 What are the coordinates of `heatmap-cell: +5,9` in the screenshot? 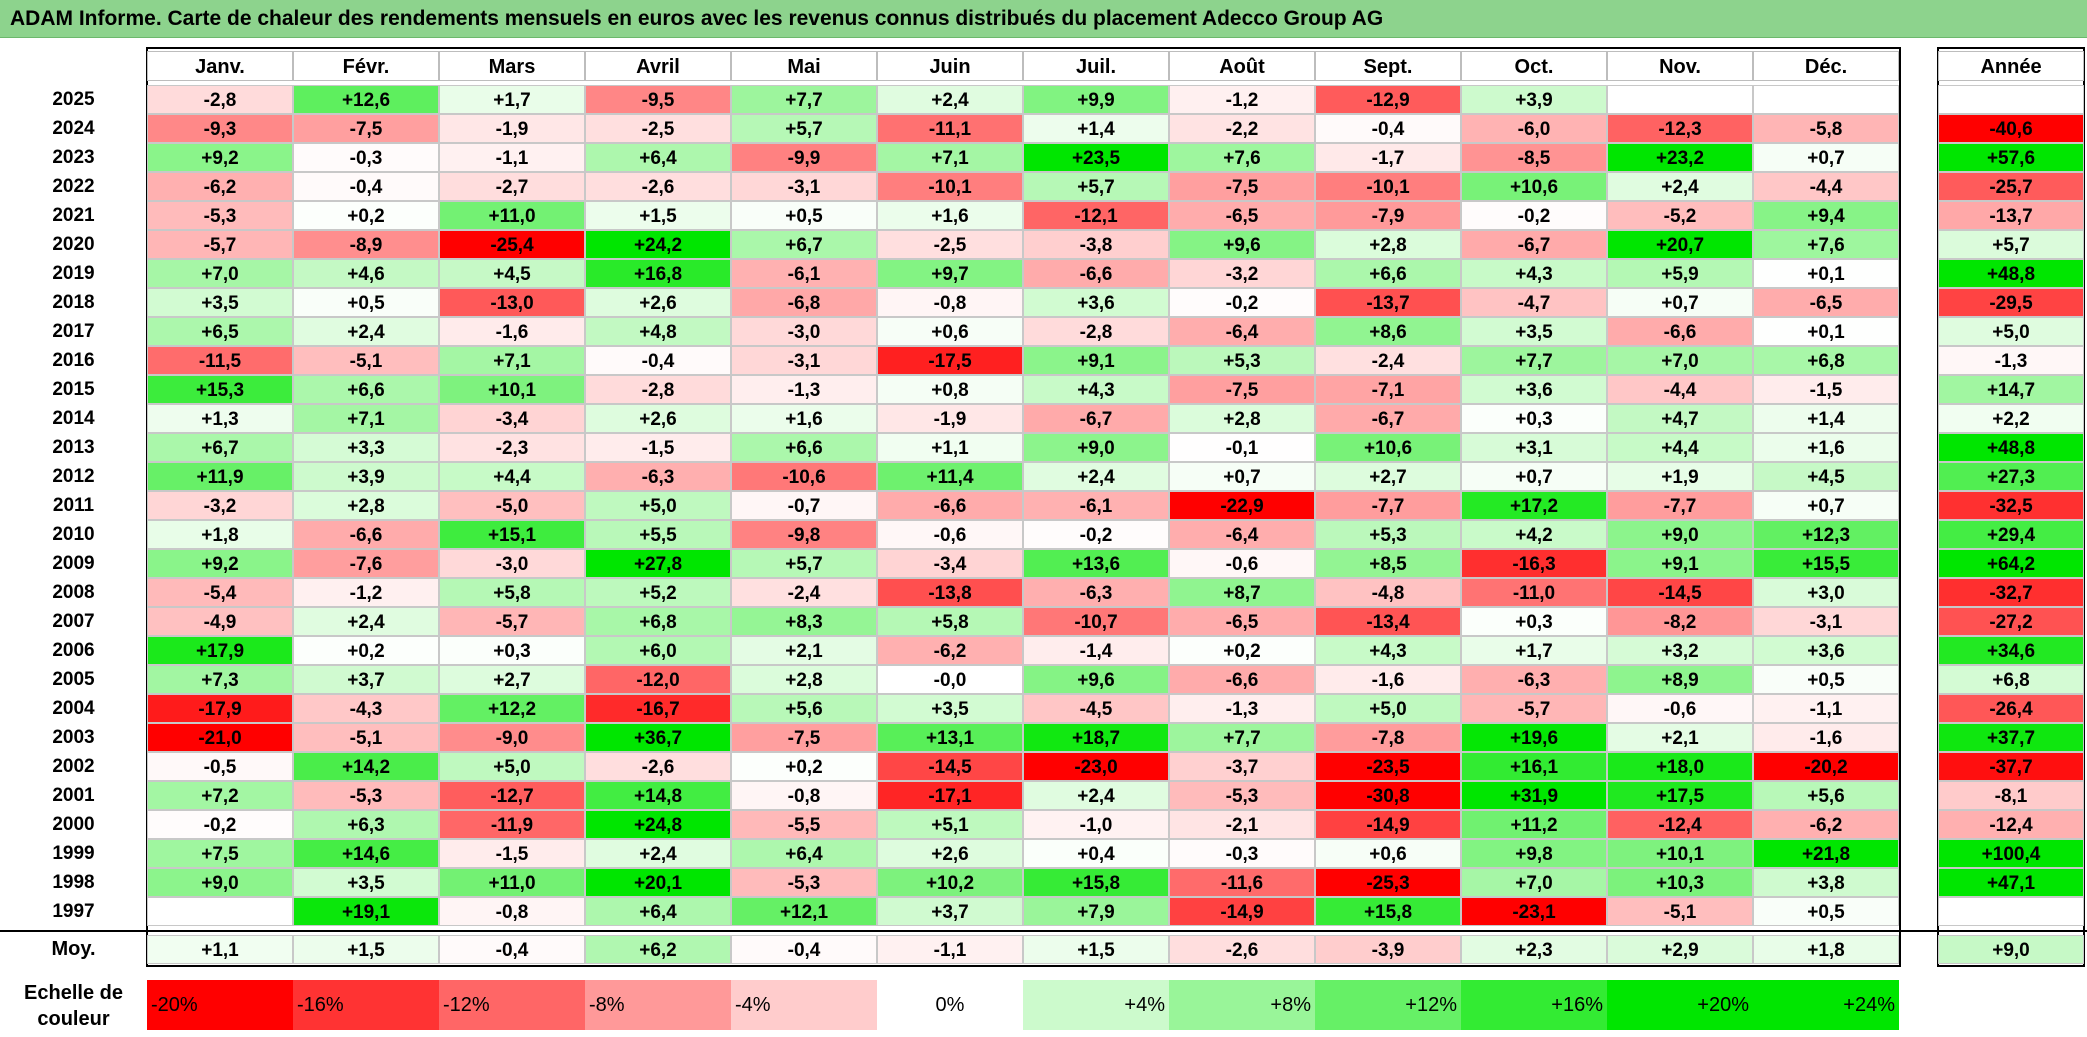 It's located at (1680, 273).